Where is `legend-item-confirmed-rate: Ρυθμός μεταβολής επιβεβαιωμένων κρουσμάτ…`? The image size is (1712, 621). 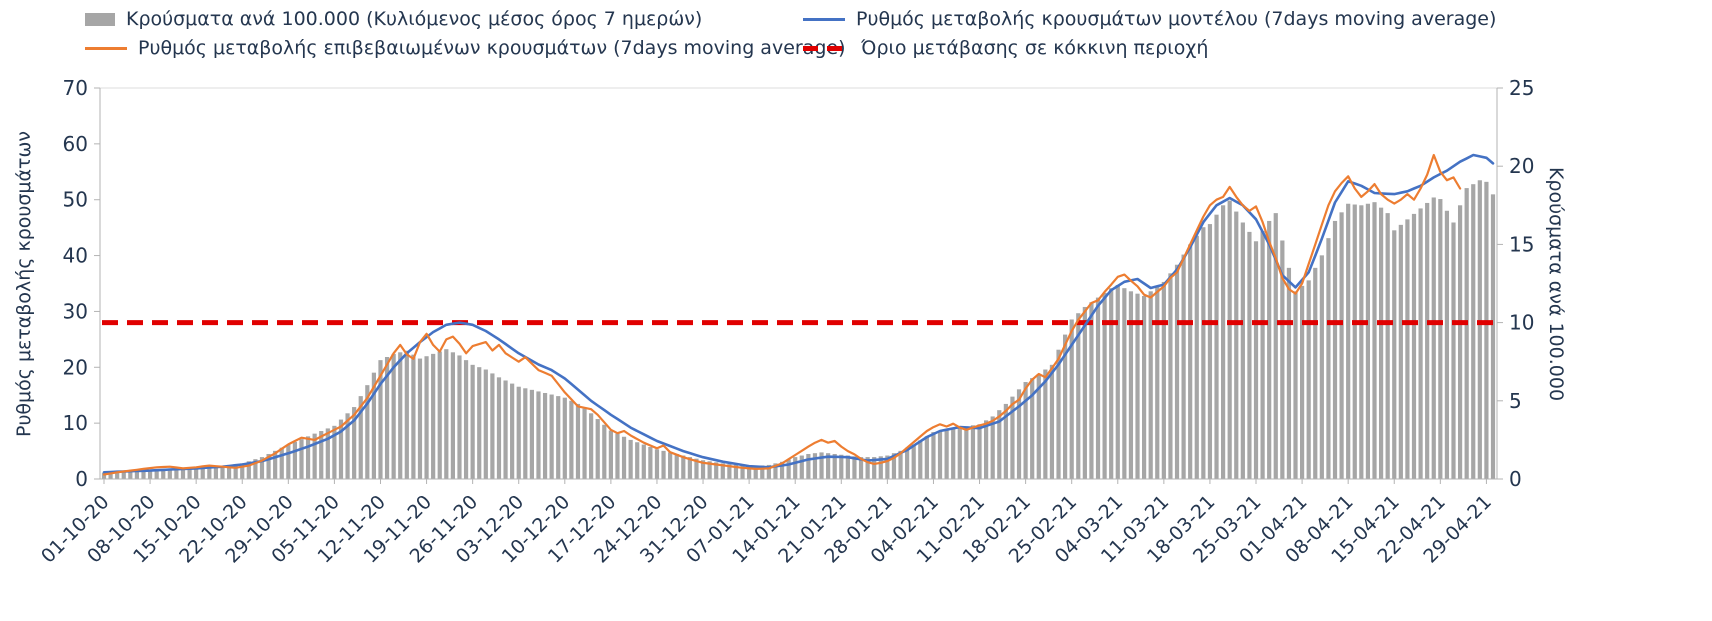
legend-item-confirmed-rate: Ρυθμός μεταβολής επιβεβαιωμένων κρουσμάτ… is located at coordinates (465, 48).